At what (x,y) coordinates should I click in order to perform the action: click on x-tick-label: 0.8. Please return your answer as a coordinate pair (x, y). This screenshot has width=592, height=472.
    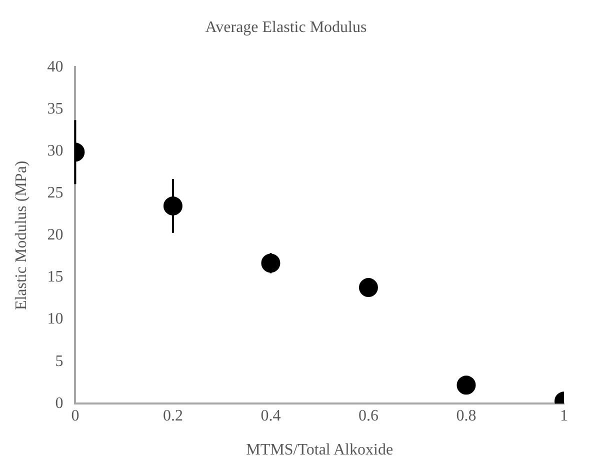
    Looking at the image, I should click on (466, 415).